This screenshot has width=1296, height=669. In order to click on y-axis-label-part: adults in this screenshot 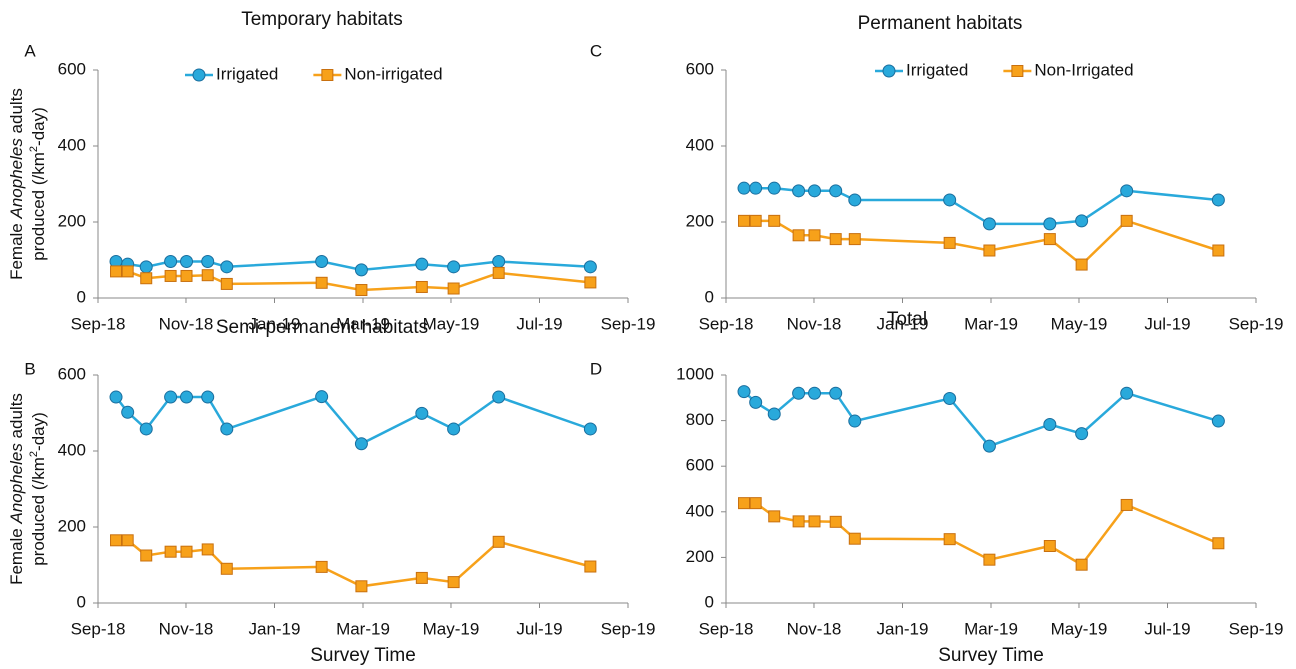, I will do `click(16, 418)`.